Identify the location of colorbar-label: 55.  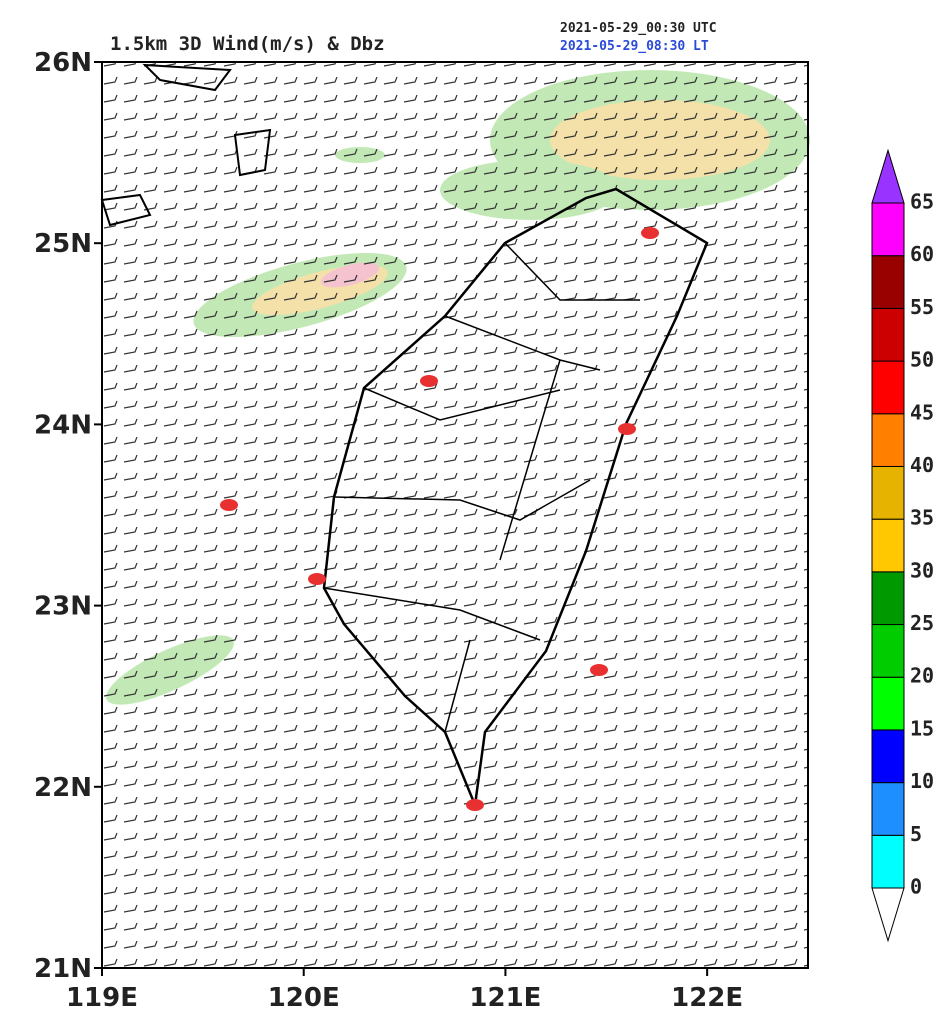
(922, 307).